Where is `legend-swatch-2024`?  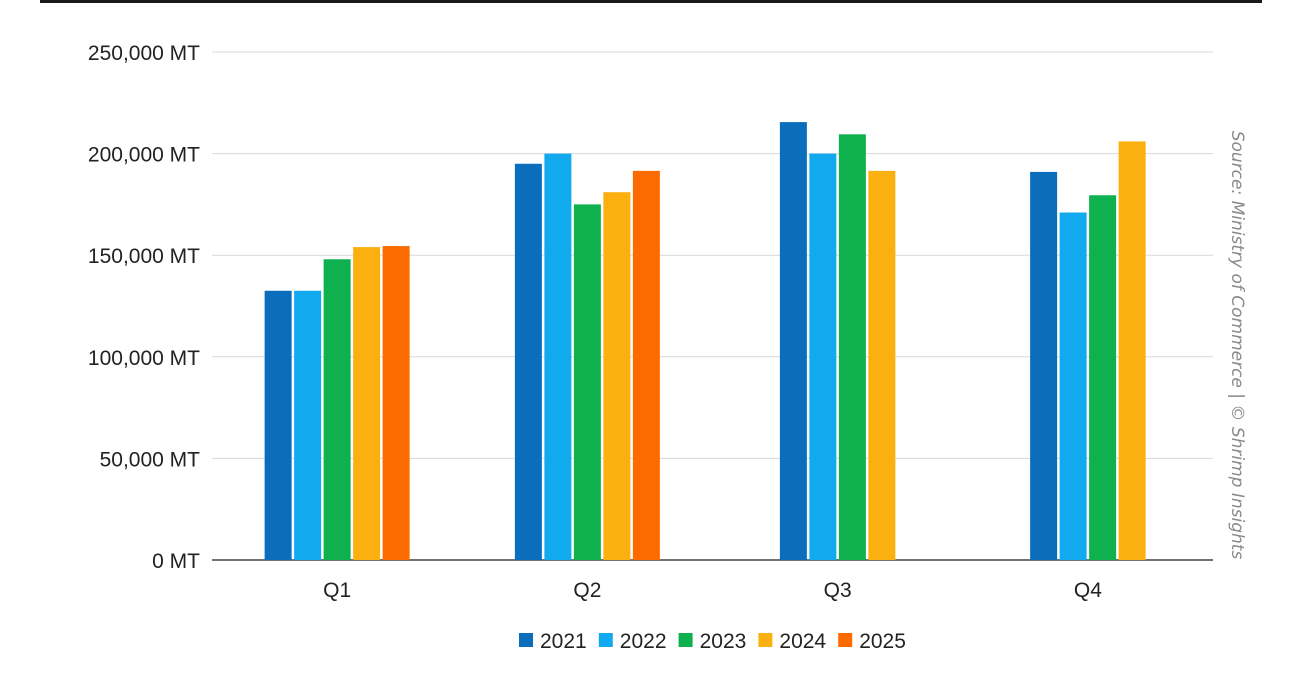
legend-swatch-2024 is located at coordinates (765, 640).